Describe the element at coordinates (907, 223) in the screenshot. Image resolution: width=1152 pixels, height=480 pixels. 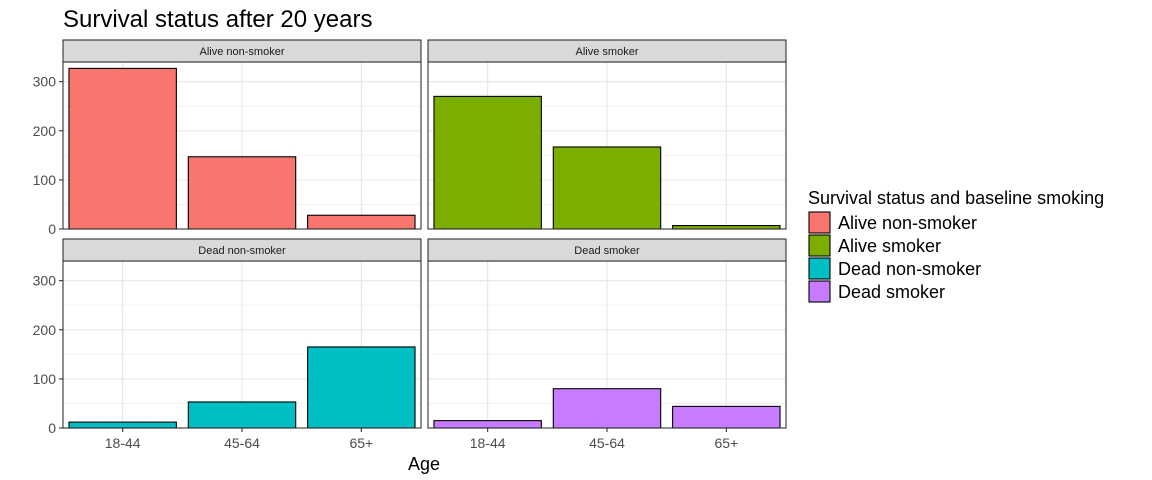
I see `legend-label: Alive non-smoker` at that location.